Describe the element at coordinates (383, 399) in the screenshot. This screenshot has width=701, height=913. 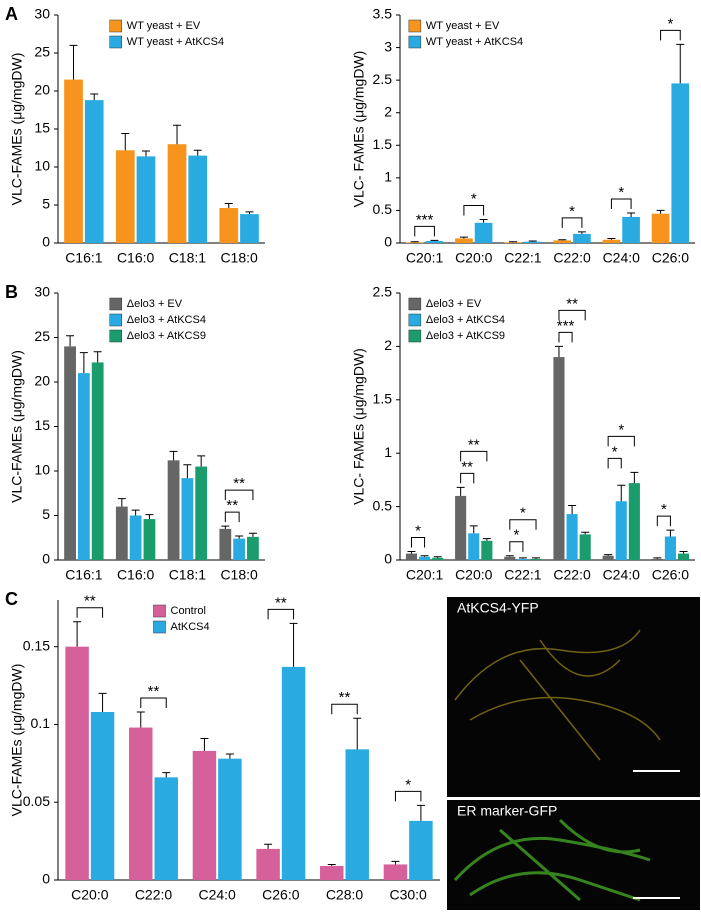
I see `y-tick-label: 1.5` at that location.